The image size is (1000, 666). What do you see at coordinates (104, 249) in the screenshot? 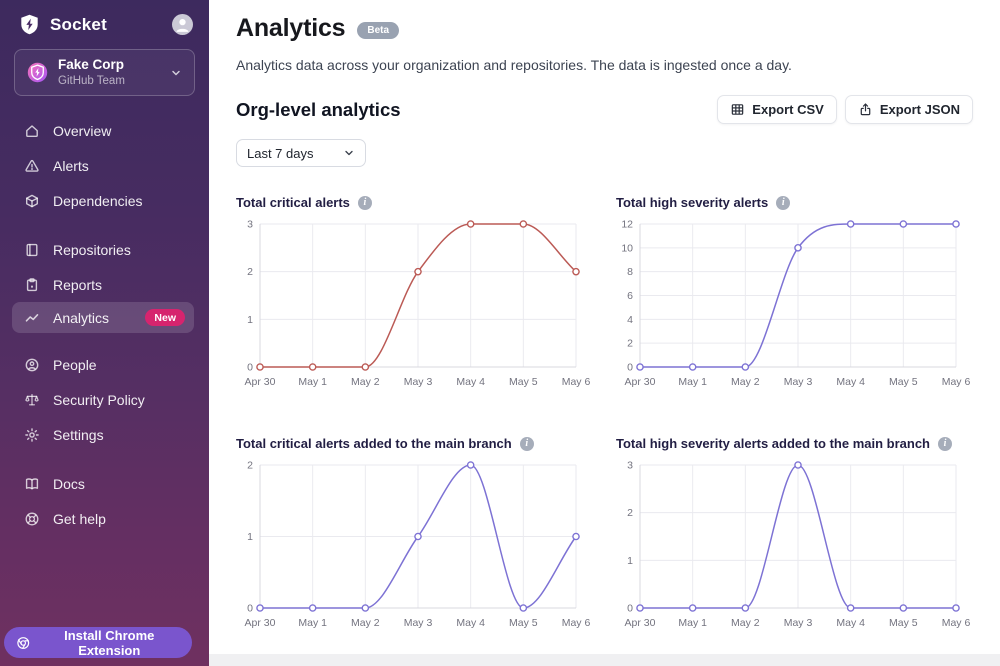
I see `sidebar-item-repositories: Repositories` at bounding box center [104, 249].